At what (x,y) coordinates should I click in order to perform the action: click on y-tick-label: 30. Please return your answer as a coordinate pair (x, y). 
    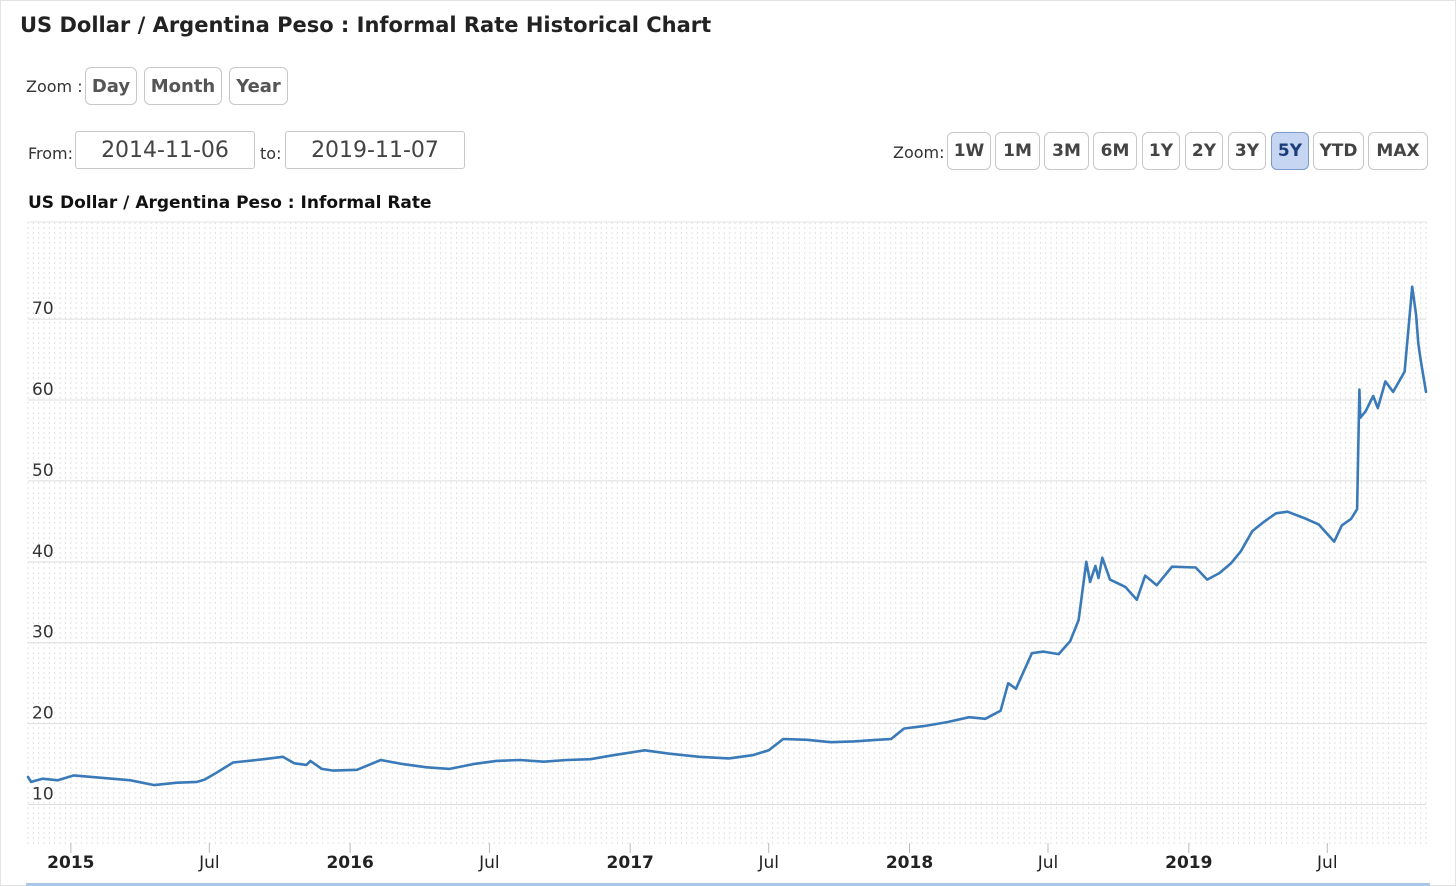
    Looking at the image, I should click on (43, 633).